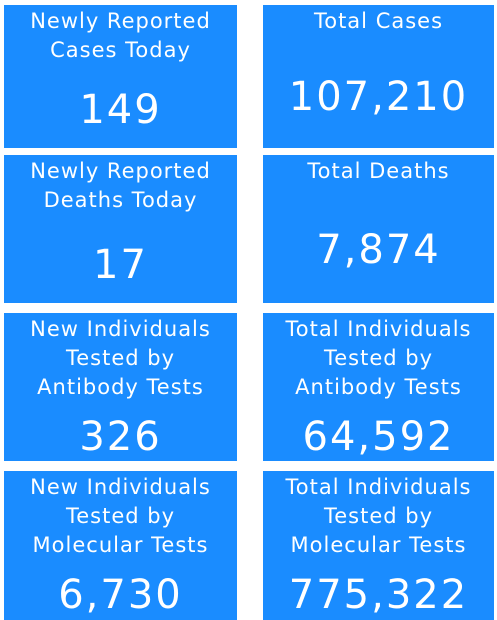  Describe the element at coordinates (120, 229) in the screenshot. I see `stat-tile: Newly Reported Deaths Today 17` at that location.